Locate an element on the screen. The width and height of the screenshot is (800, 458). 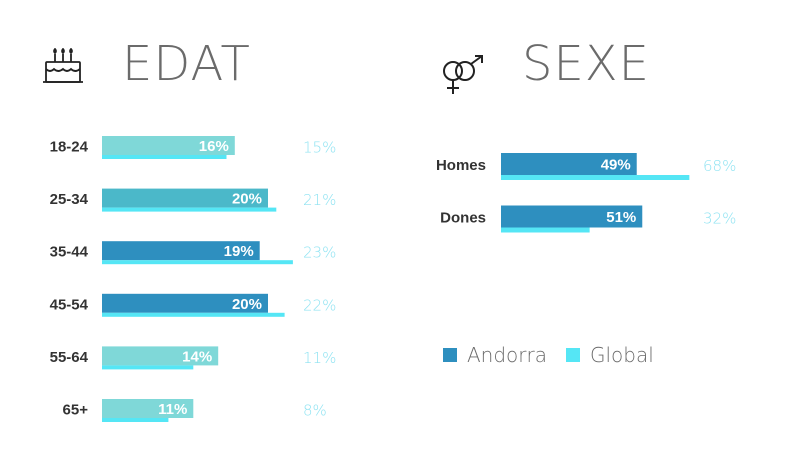
legend-item-andorra: Andorra is located at coordinates (495, 355).